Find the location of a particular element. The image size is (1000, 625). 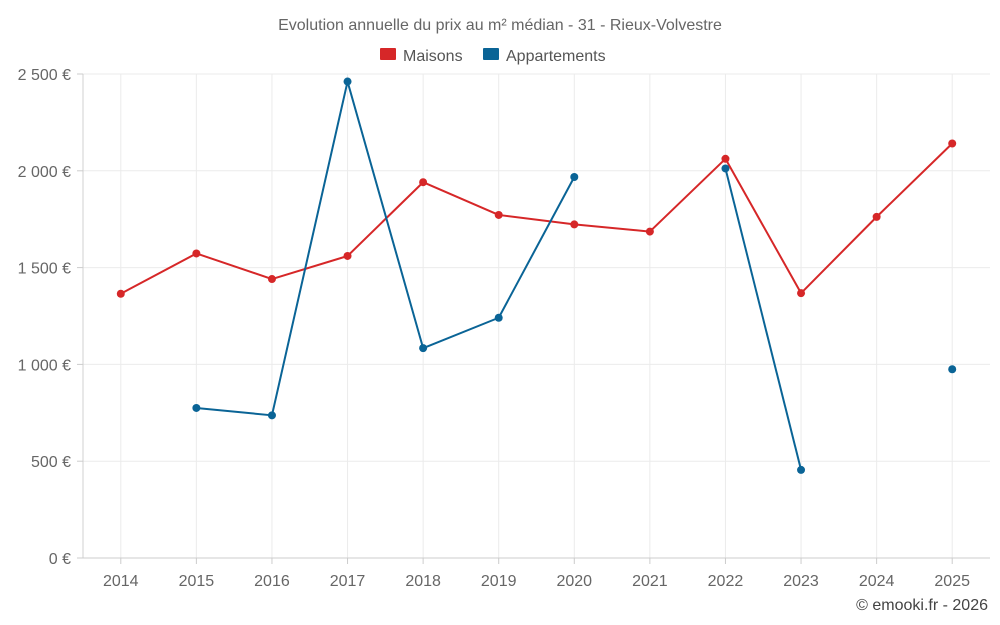

legend-item-maisons: Maisons is located at coordinates (421, 56).